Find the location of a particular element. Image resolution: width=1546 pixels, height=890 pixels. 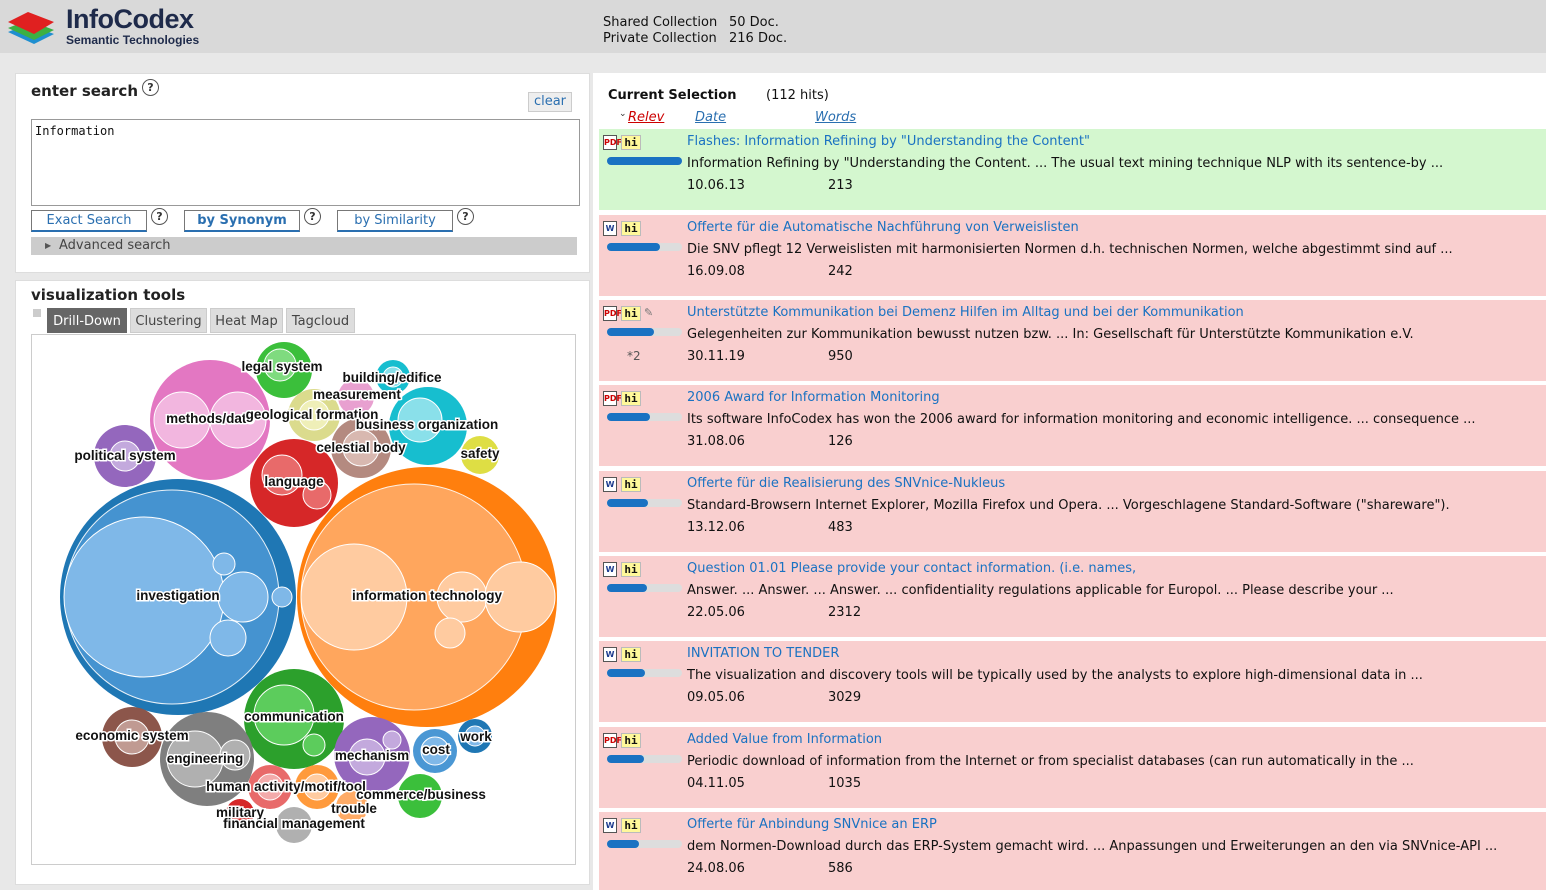

result-date: 24.08.06 is located at coordinates (716, 868).